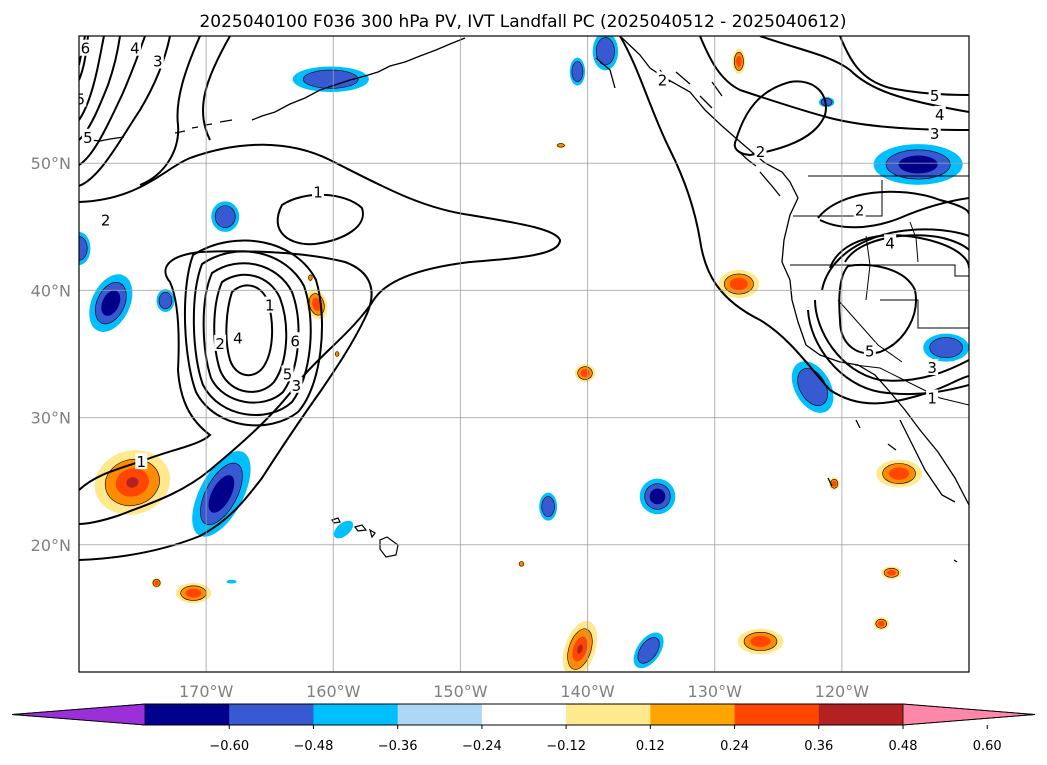  I want to click on lon-tick-label: 160°W, so click(333, 691).